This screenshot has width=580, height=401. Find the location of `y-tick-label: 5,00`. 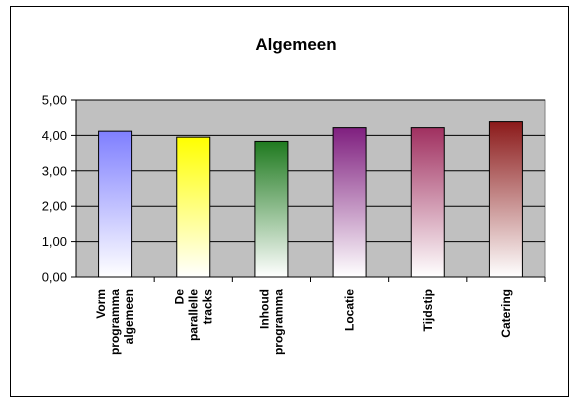

y-tick-label: 5,00 is located at coordinates (54, 100).